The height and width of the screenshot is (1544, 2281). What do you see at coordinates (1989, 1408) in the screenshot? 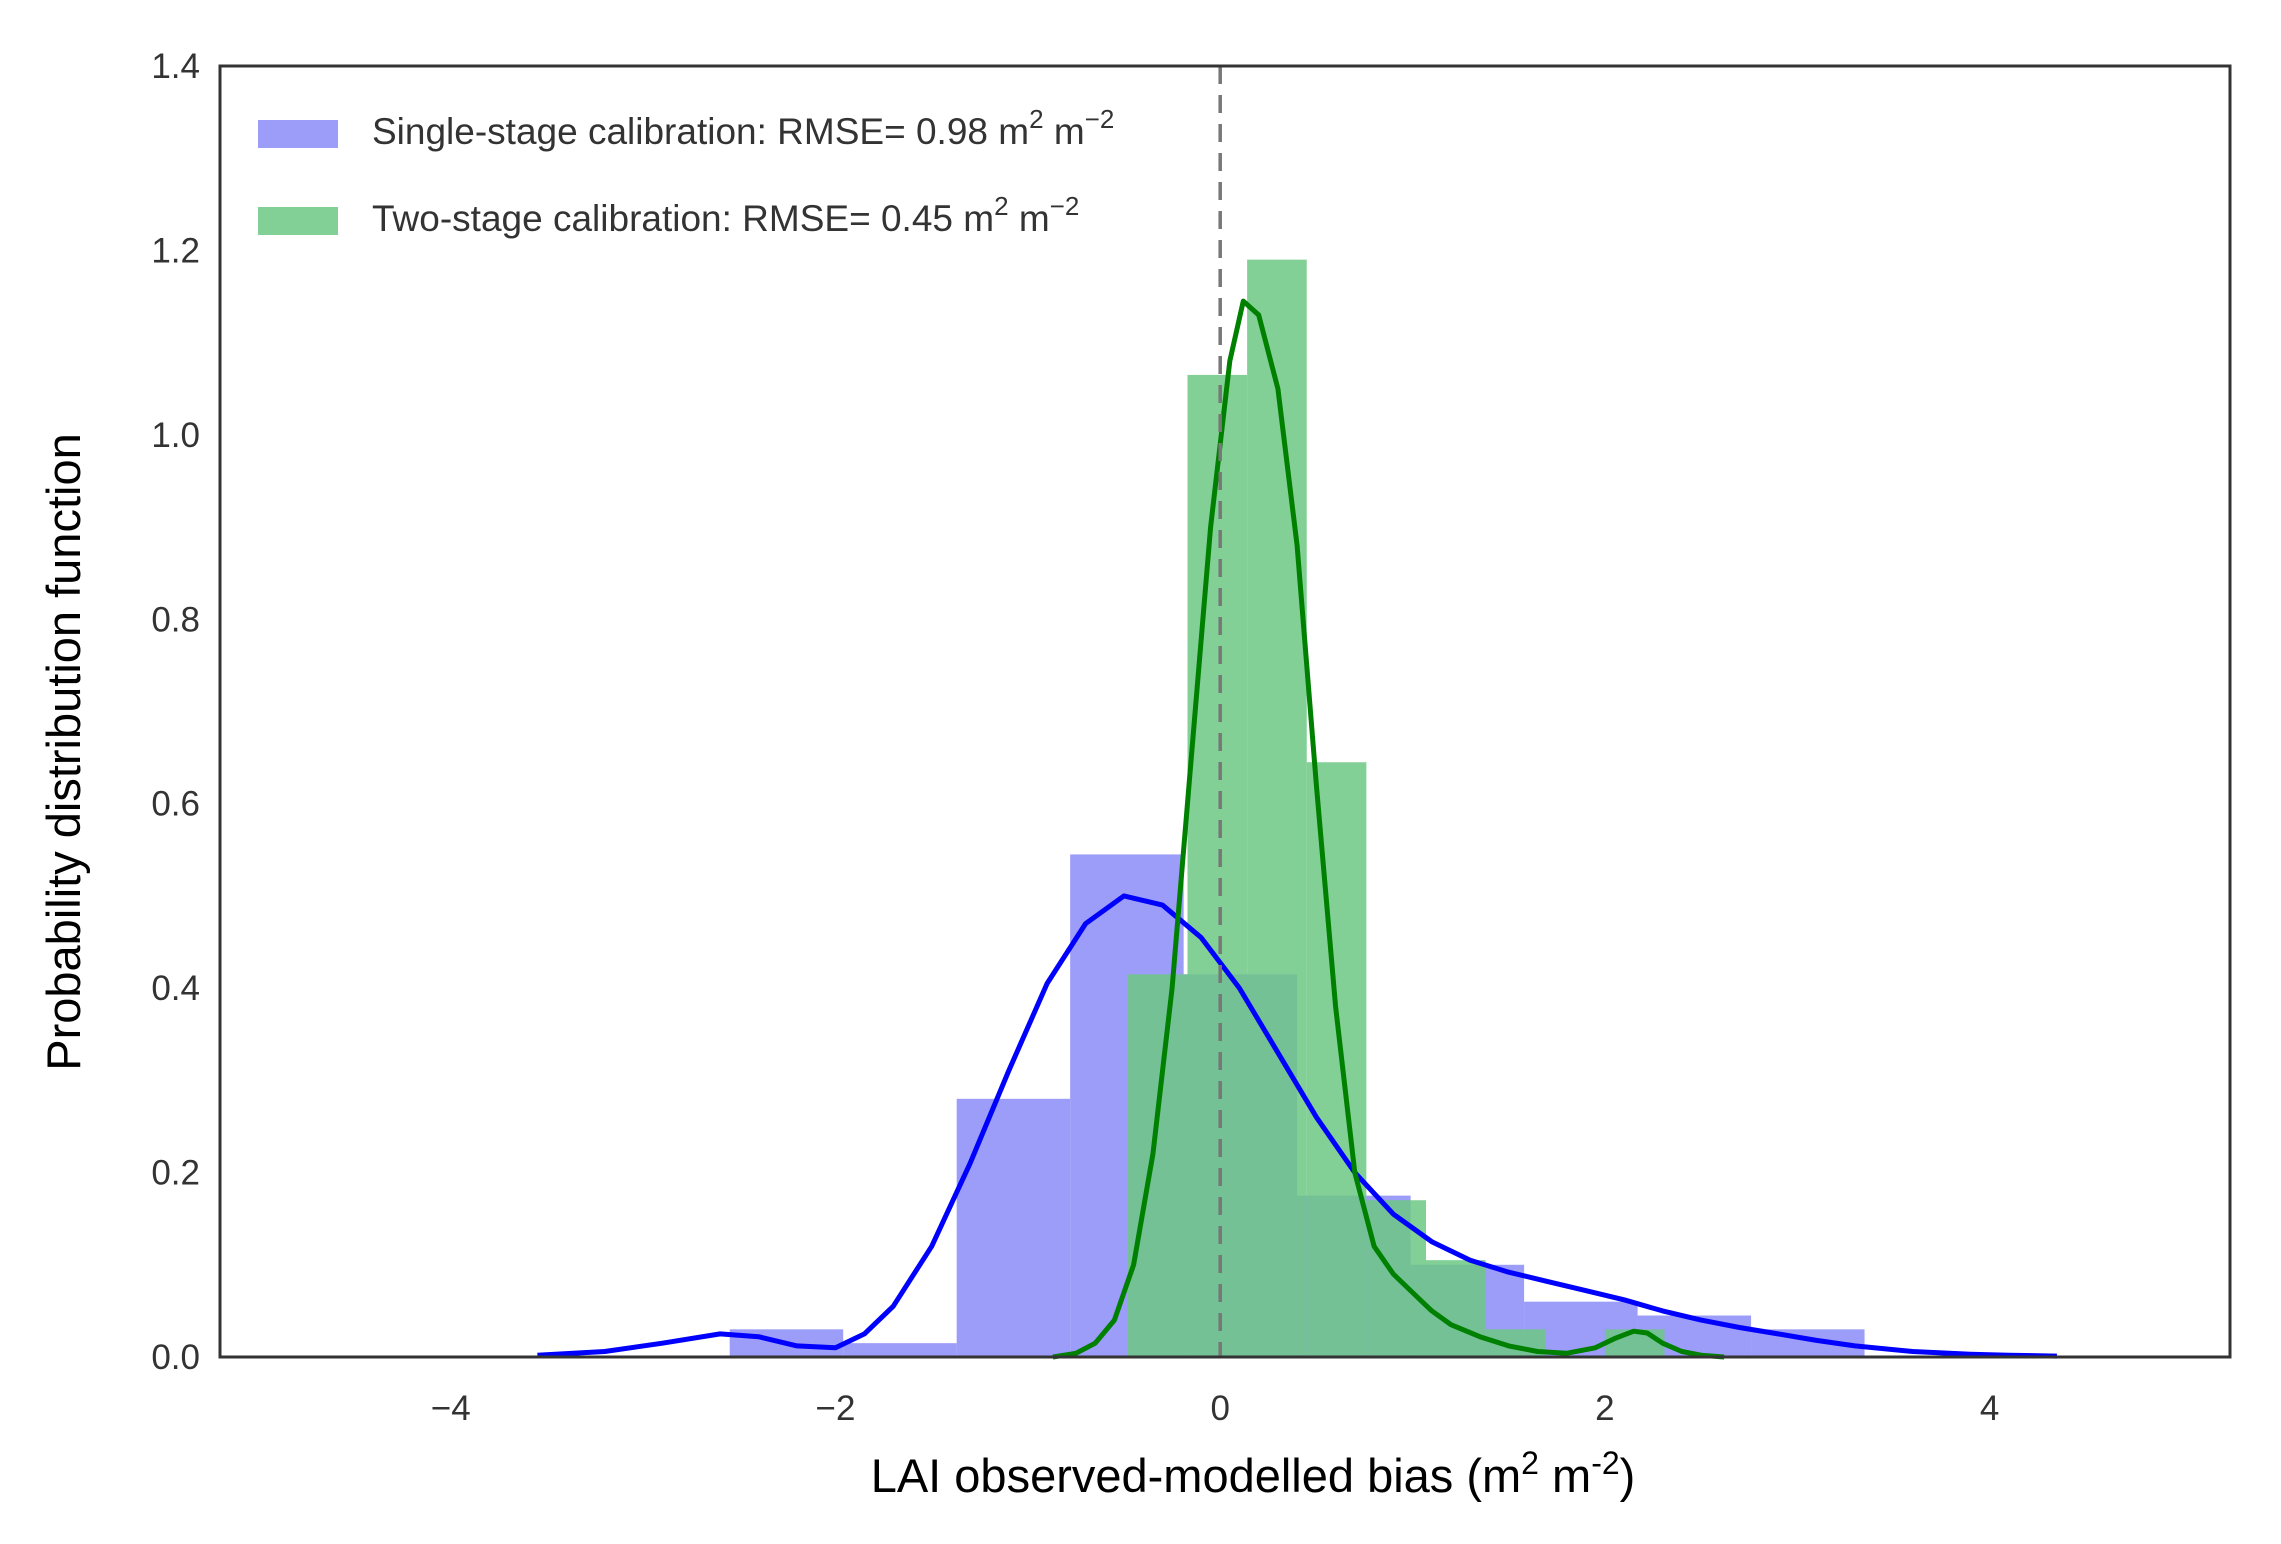
I see `x-tick-label-4: 4` at bounding box center [1989, 1408].